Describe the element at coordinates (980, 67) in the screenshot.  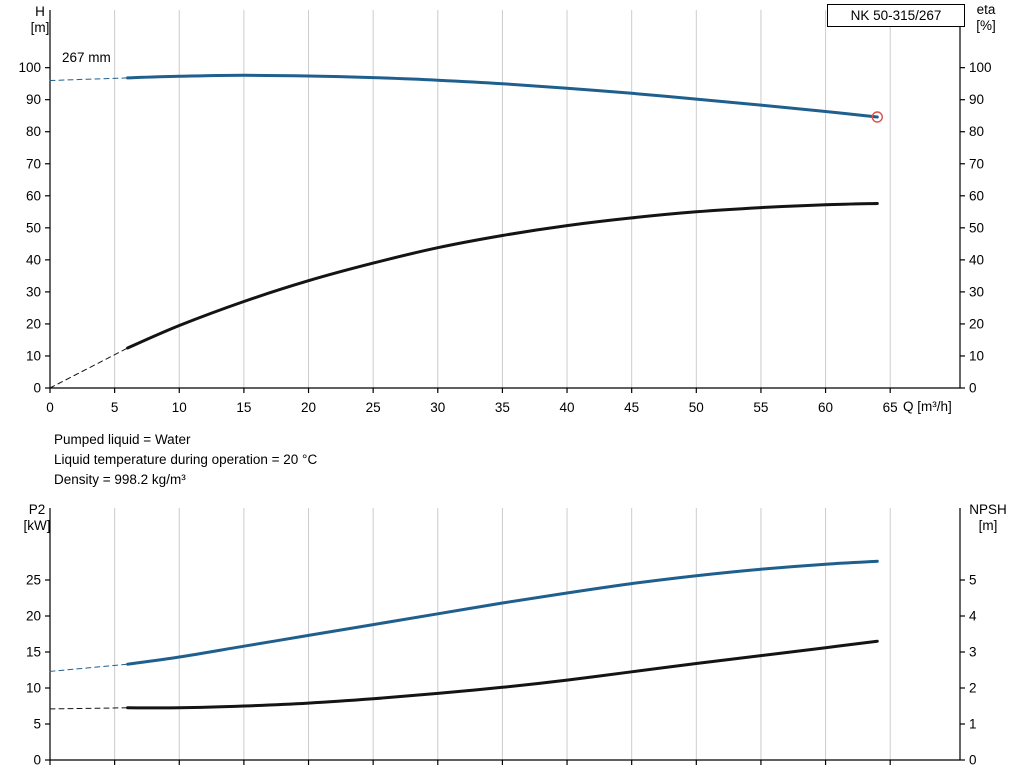
I see `y-tick-label-right: 100` at that location.